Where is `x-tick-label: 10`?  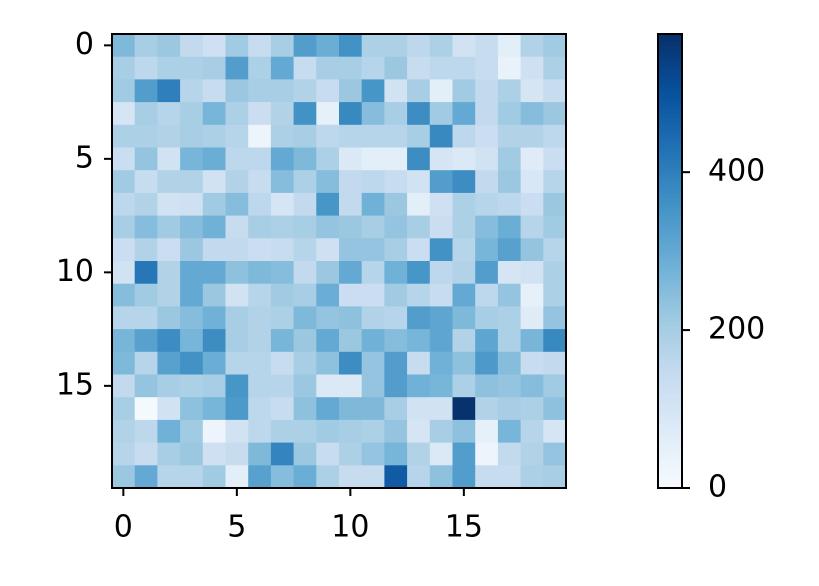 x-tick-label: 10 is located at coordinates (350, 527).